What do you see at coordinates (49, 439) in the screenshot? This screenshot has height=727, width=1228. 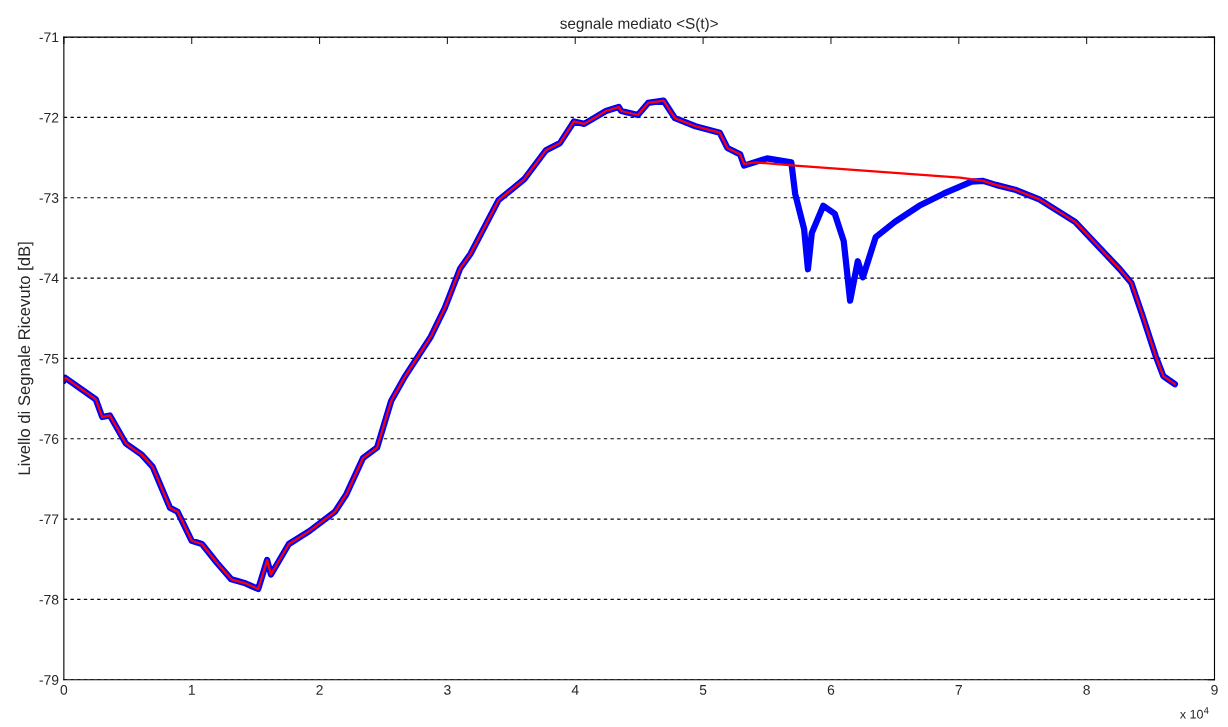 I see `y-tick-label: -76` at bounding box center [49, 439].